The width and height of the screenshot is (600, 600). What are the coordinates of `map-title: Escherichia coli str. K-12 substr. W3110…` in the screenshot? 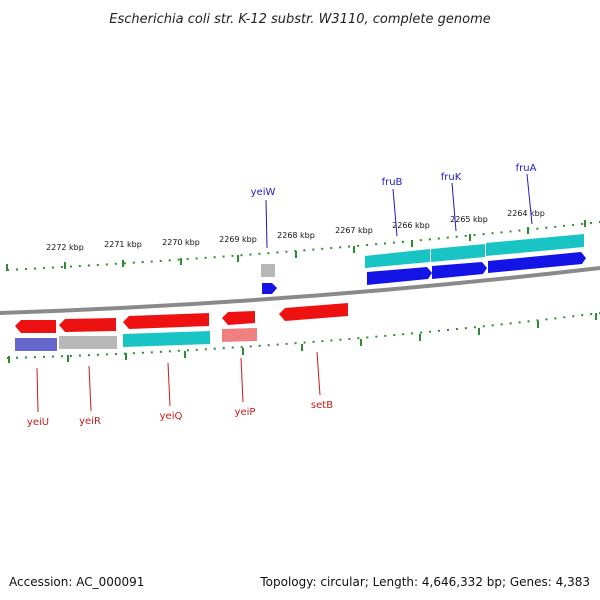 It's located at (299, 19).